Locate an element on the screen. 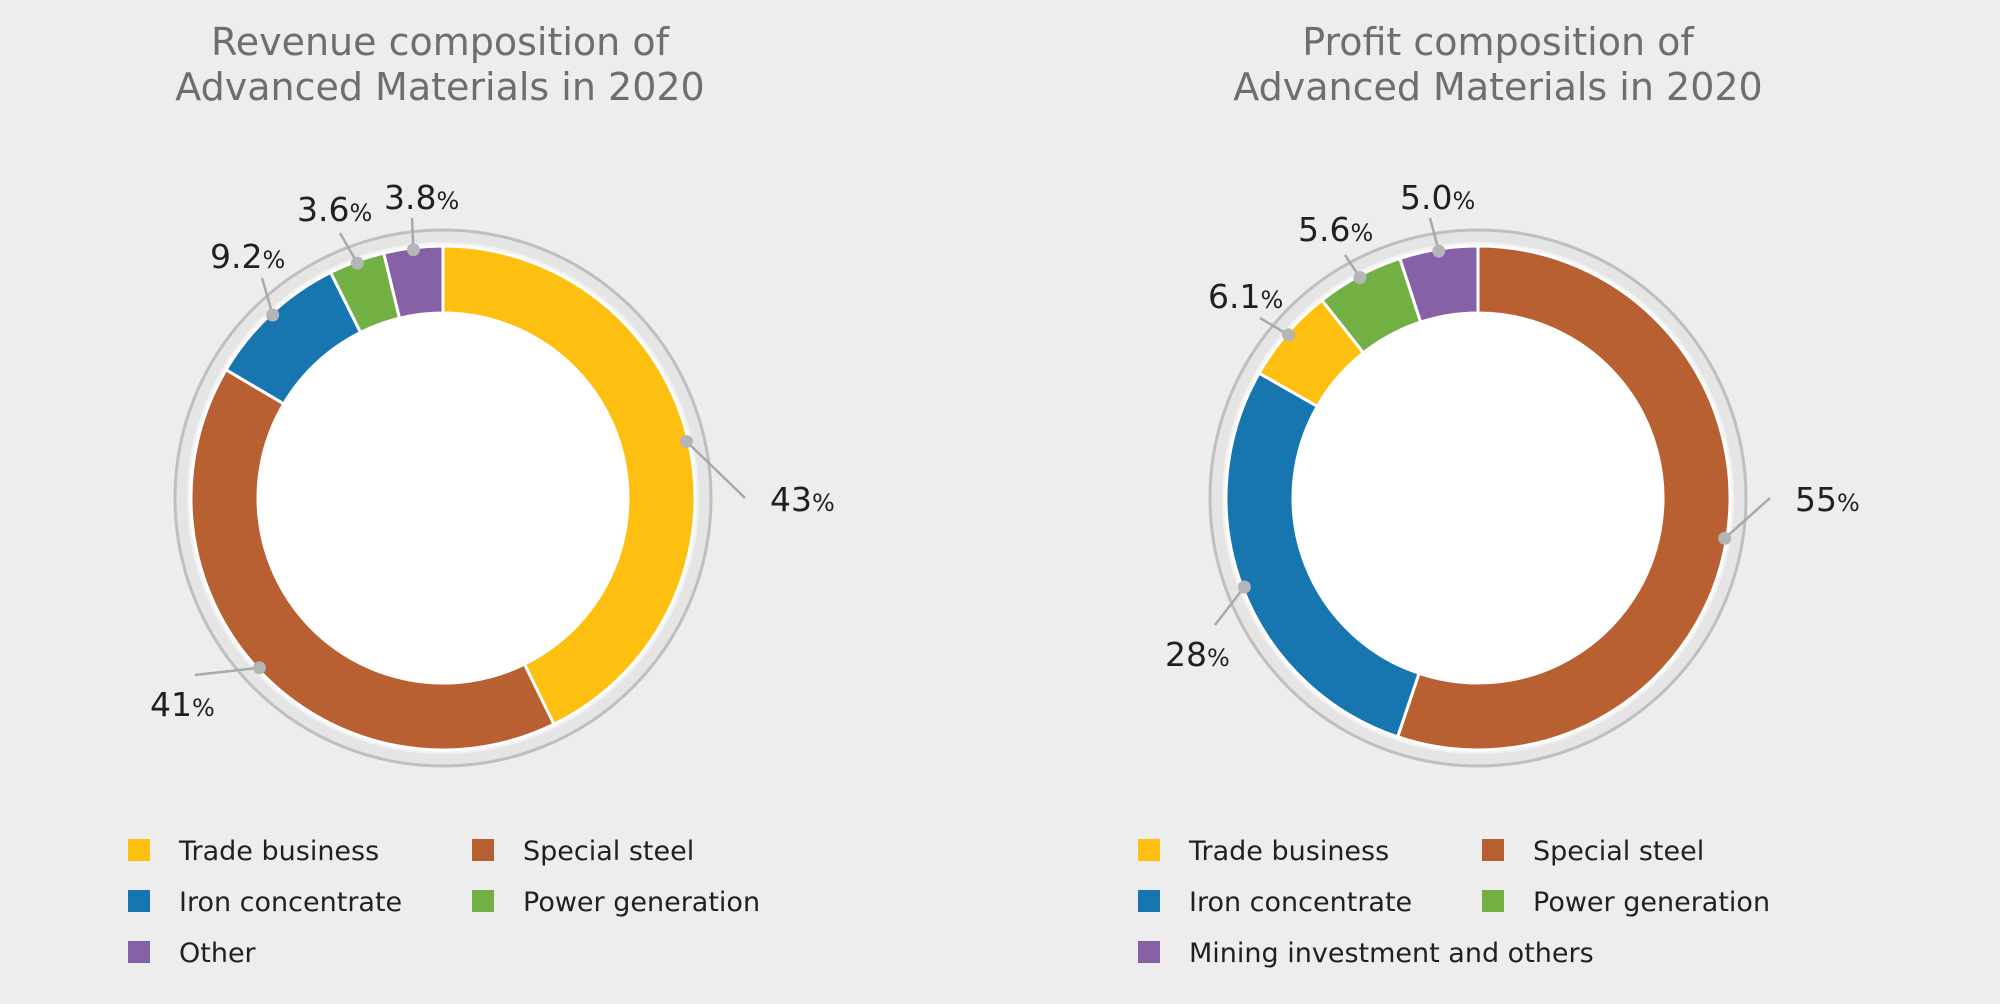 The width and height of the screenshot is (2000, 1004). data-label-special-steel: 55% is located at coordinates (1827, 499).